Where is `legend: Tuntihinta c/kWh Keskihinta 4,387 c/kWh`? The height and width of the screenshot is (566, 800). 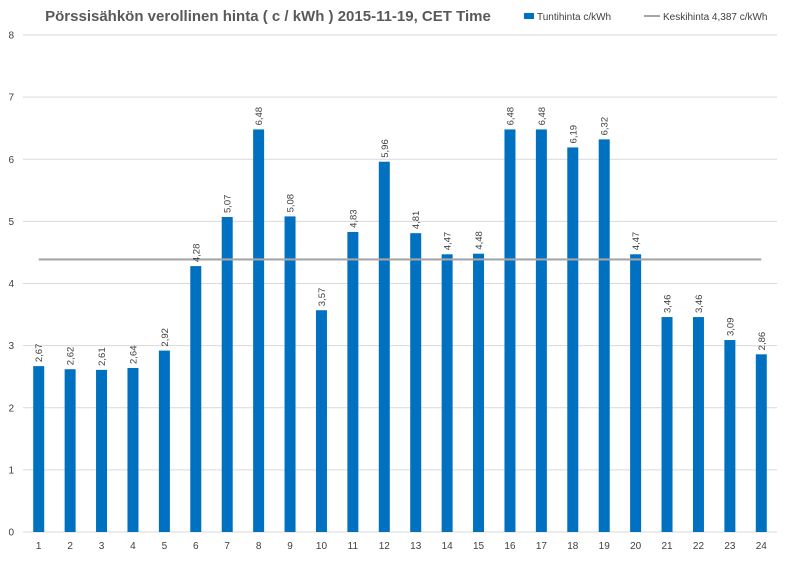 legend: Tuntihinta c/kWh Keskihinta 4,387 c/kWh is located at coordinates (646, 17).